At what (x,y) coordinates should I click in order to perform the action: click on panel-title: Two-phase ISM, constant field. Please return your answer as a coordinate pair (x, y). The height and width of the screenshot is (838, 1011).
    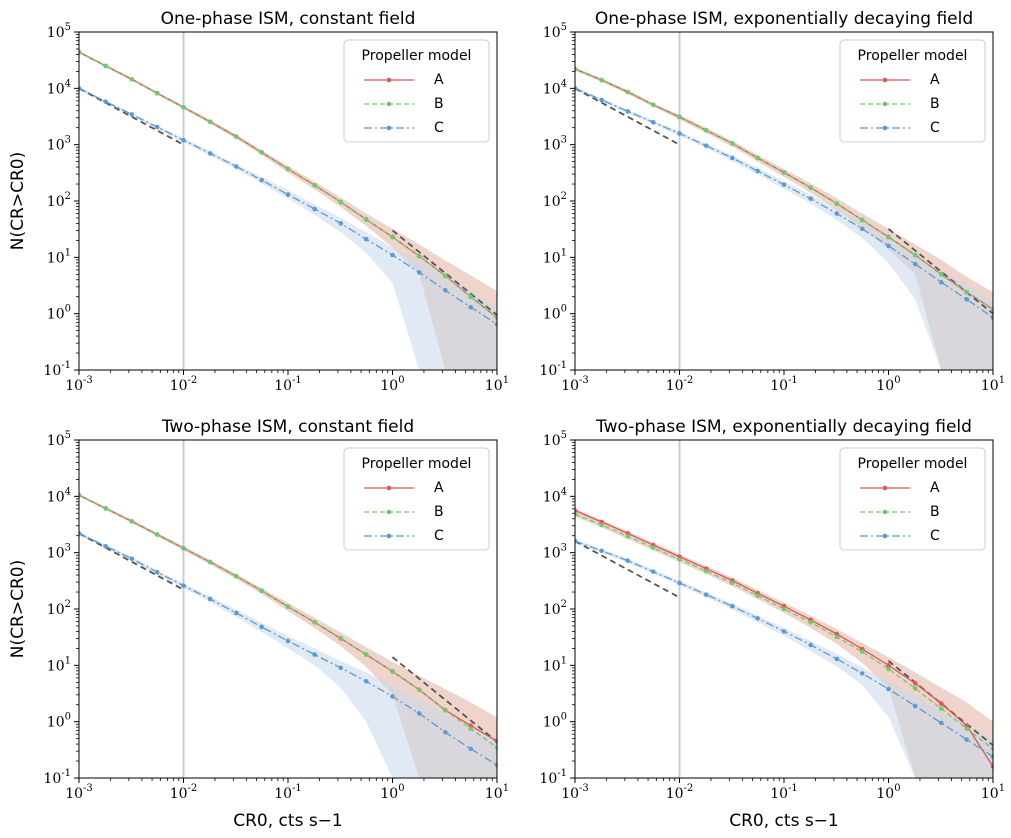
    Looking at the image, I should click on (287, 427).